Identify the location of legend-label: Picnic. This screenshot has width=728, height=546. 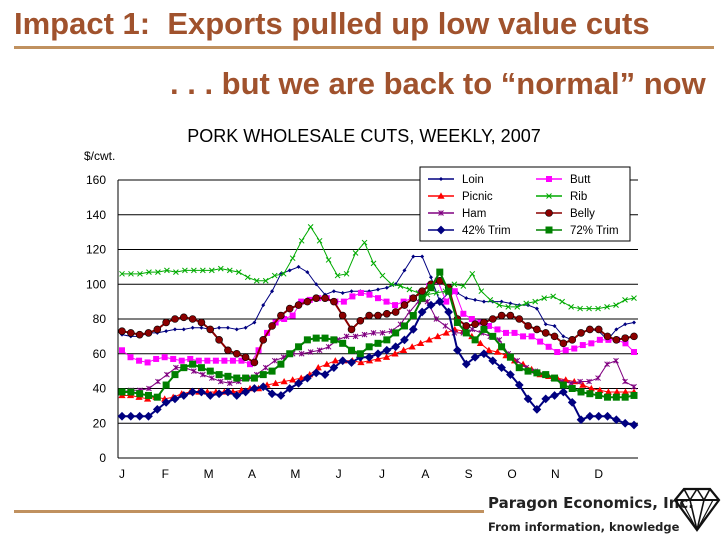
(477, 197).